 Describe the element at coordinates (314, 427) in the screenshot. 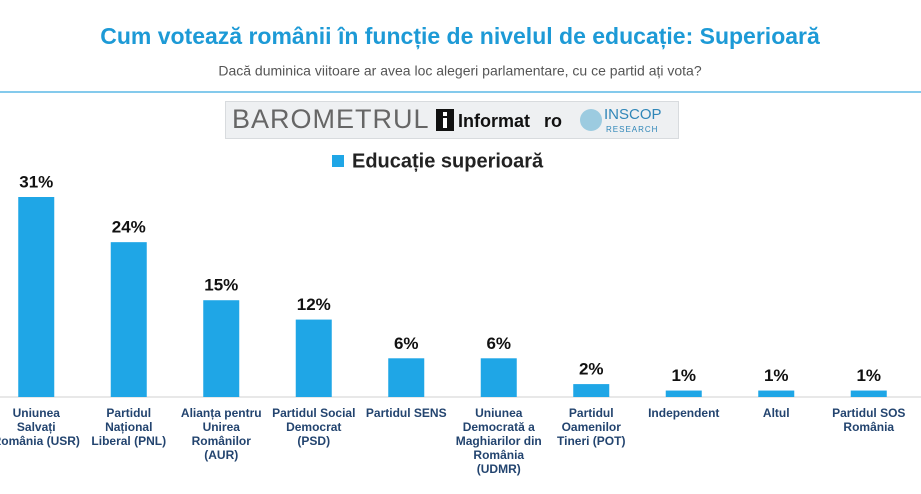

I see `x-tick-label: Partidul Social Democrat (PSD)` at that location.